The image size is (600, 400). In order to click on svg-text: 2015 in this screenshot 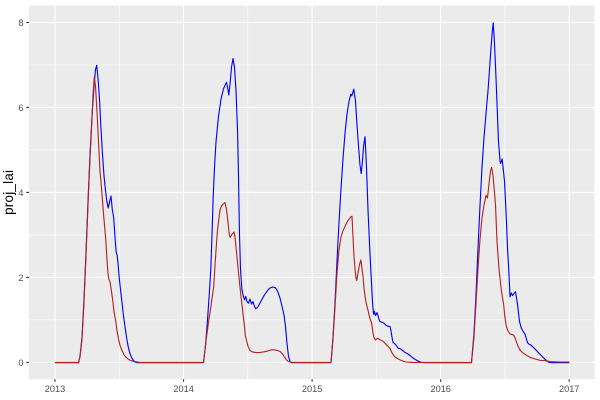, I will do `click(312, 389)`.